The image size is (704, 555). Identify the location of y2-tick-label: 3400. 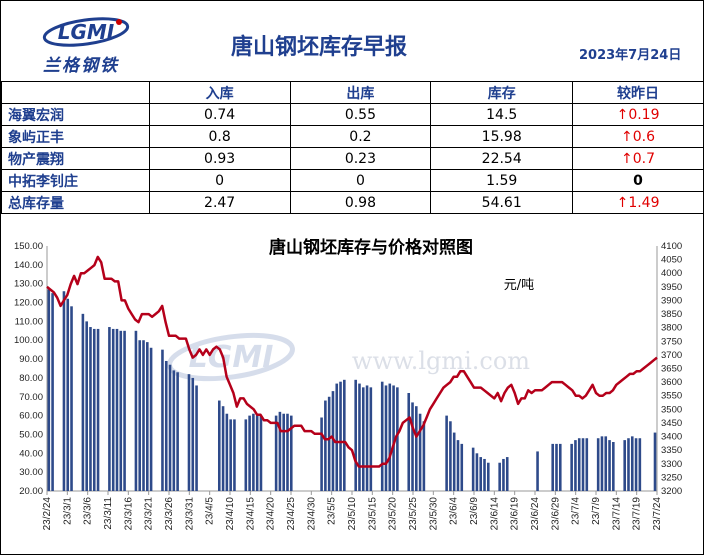
(671, 437).